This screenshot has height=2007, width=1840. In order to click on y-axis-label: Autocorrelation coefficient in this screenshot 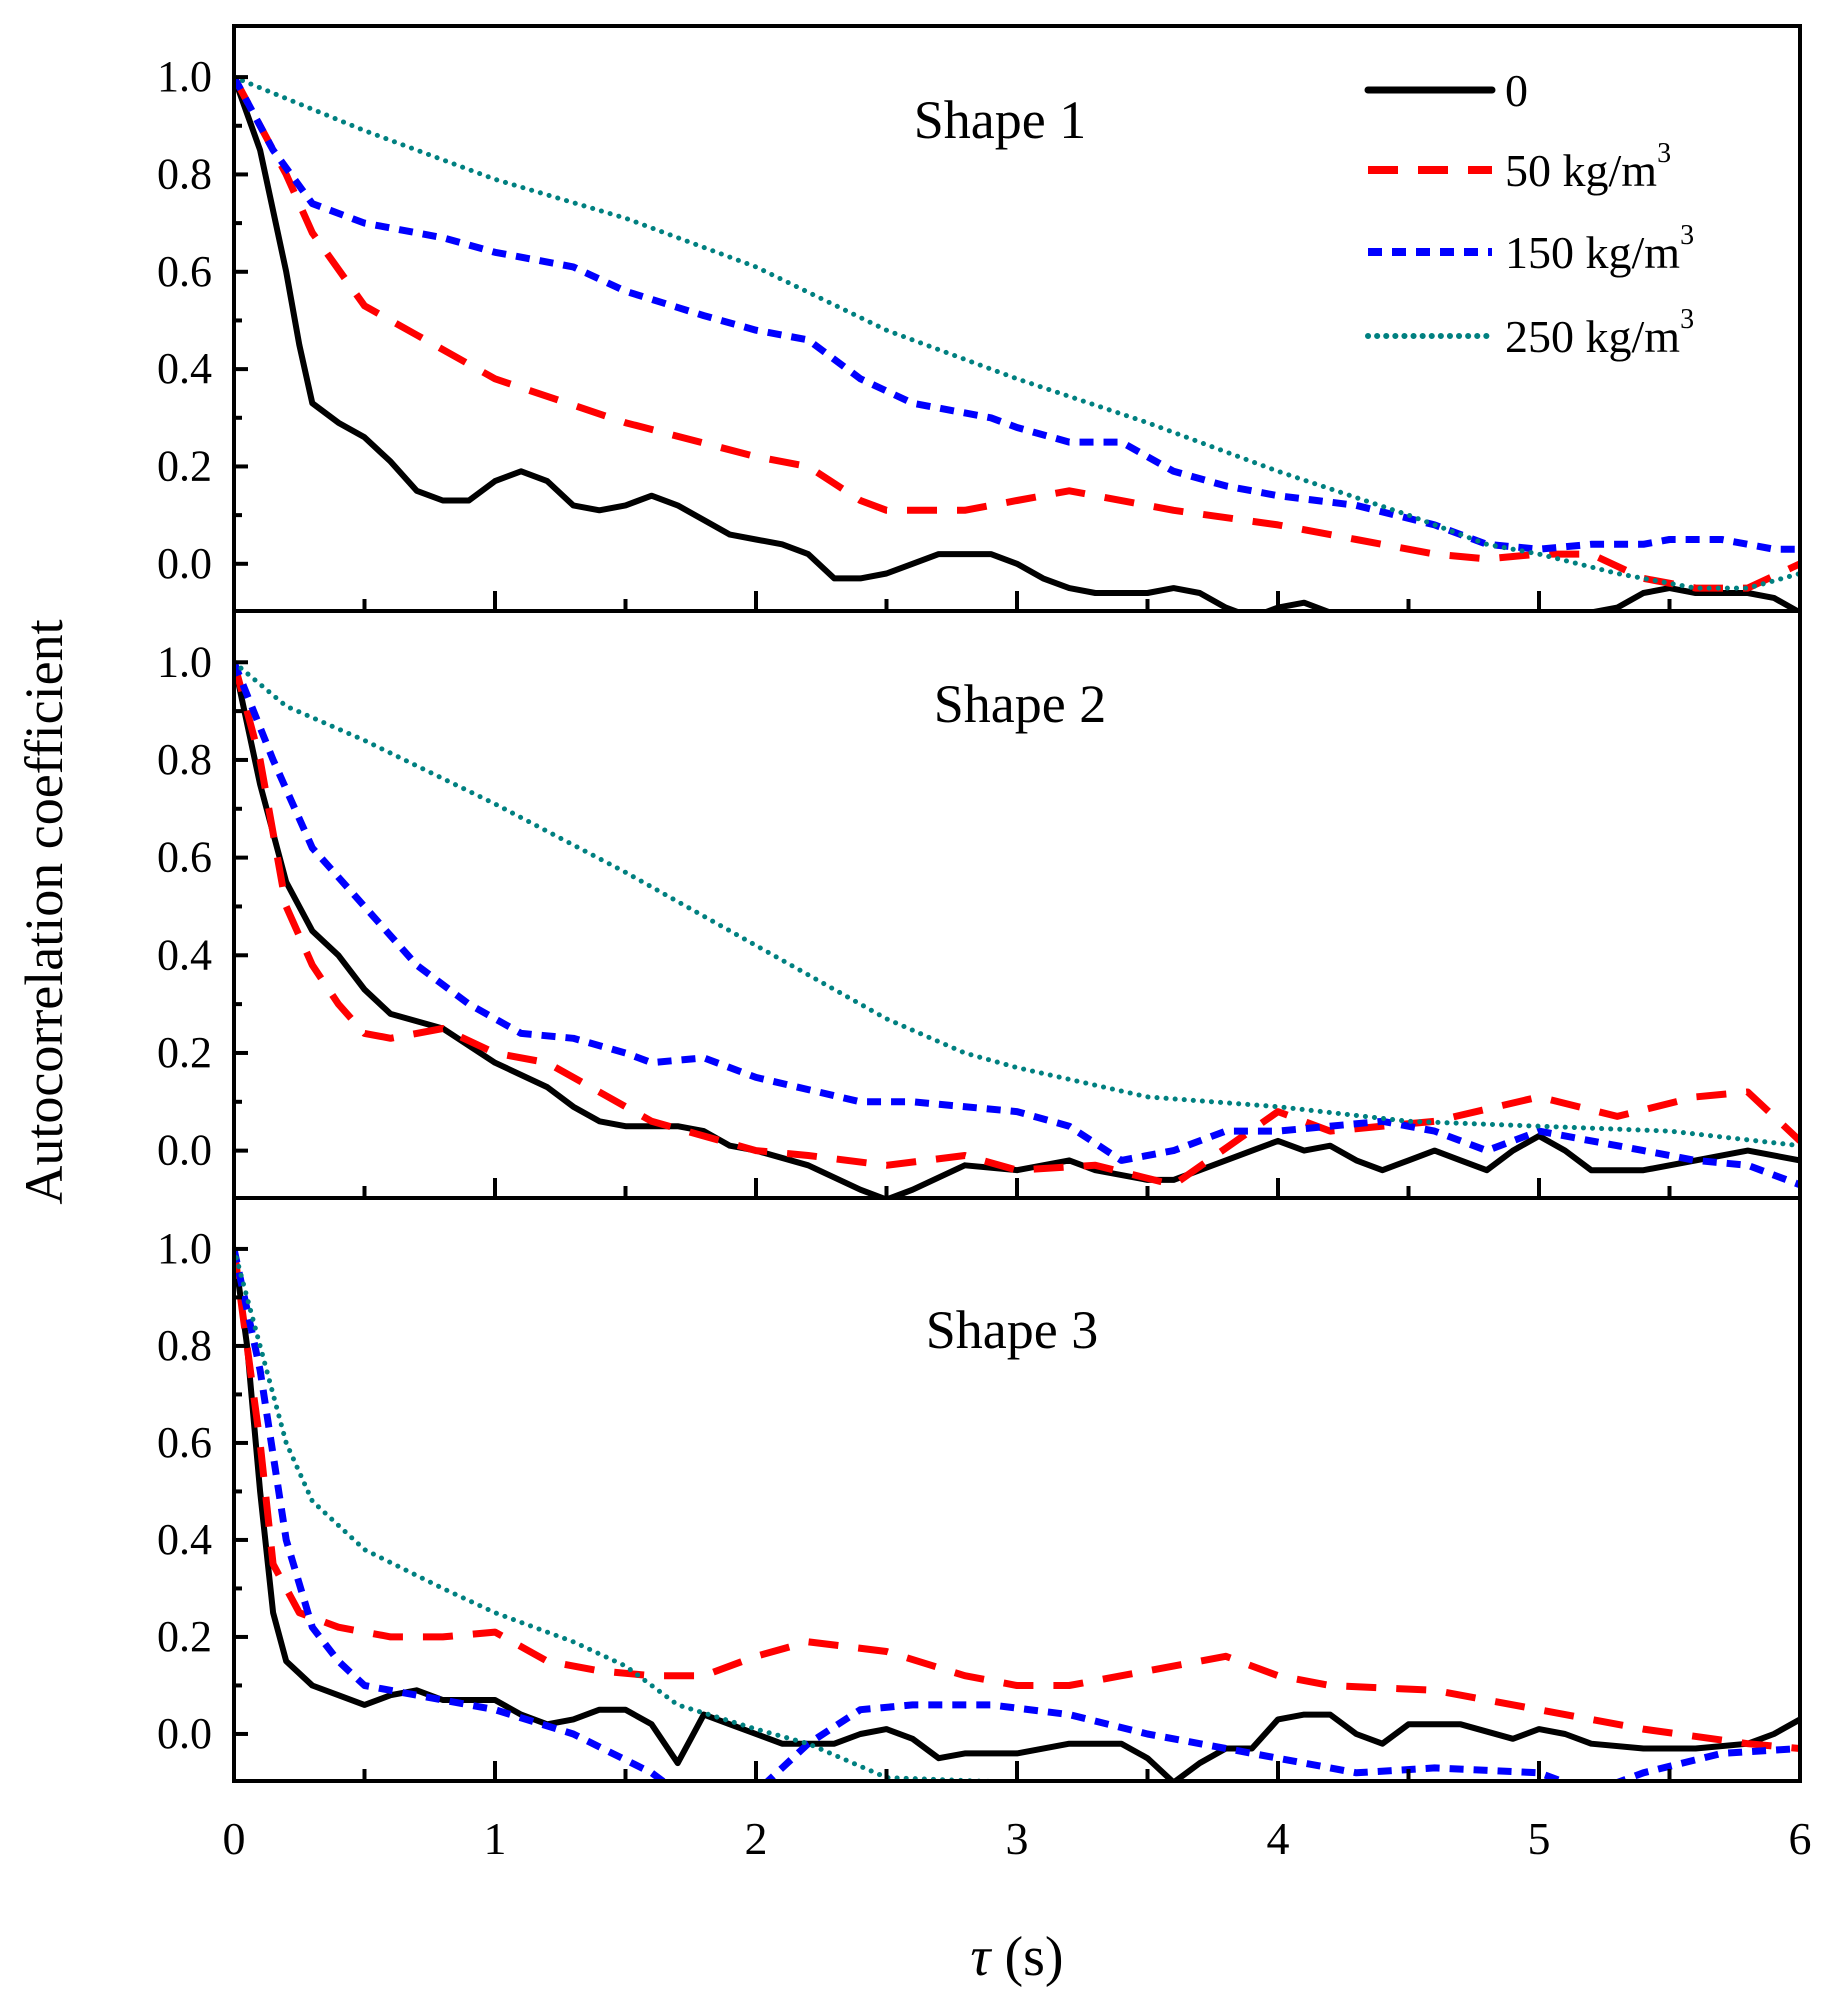, I will do `click(44, 911)`.